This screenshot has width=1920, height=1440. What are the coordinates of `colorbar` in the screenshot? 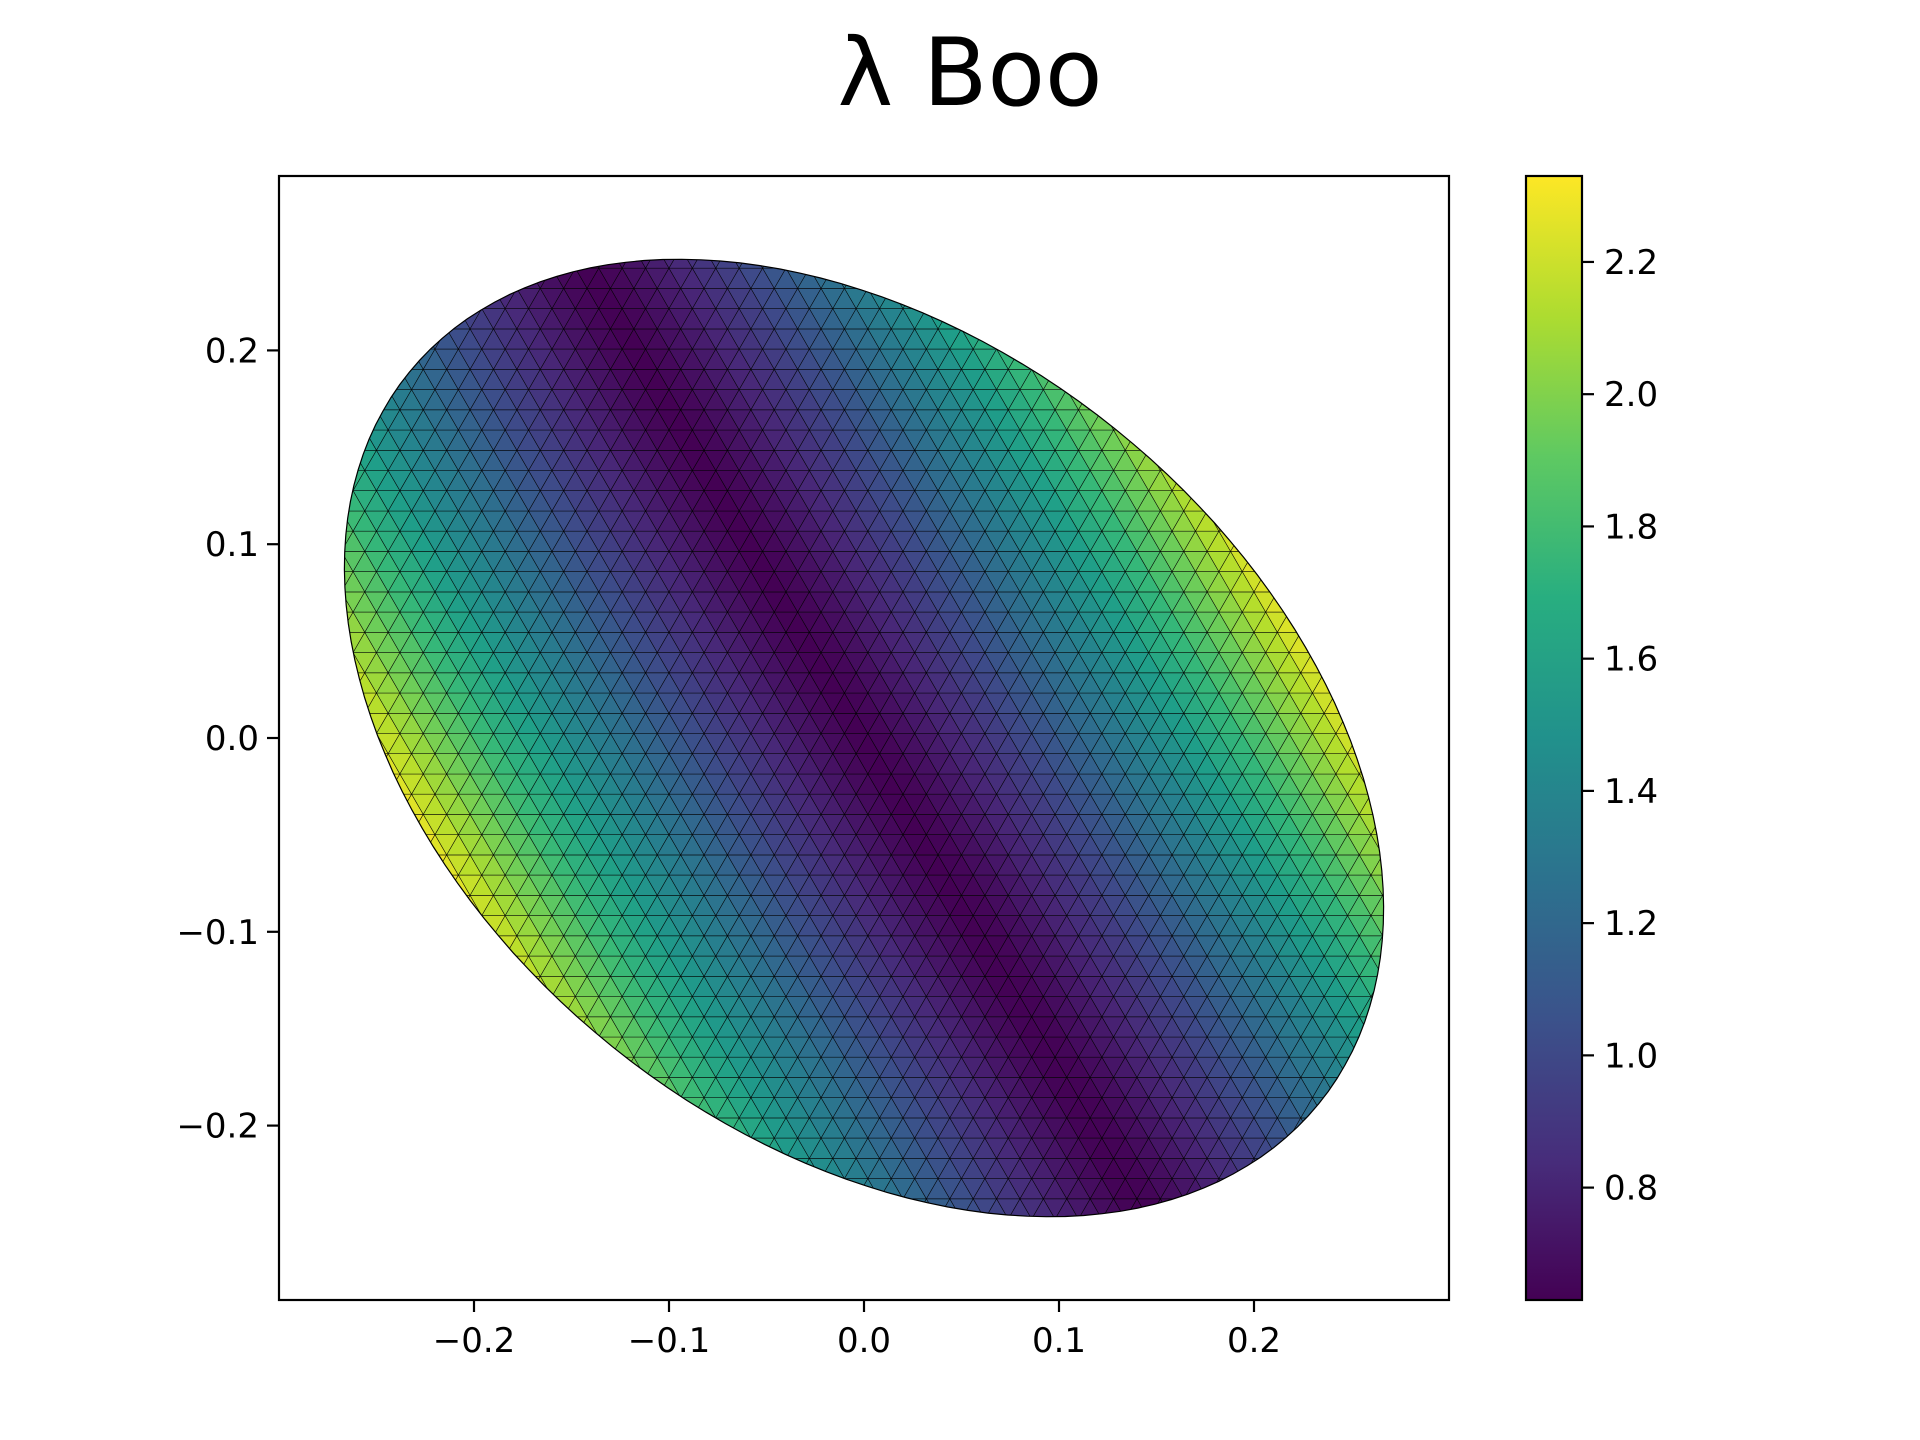 It's located at (1554, 738).